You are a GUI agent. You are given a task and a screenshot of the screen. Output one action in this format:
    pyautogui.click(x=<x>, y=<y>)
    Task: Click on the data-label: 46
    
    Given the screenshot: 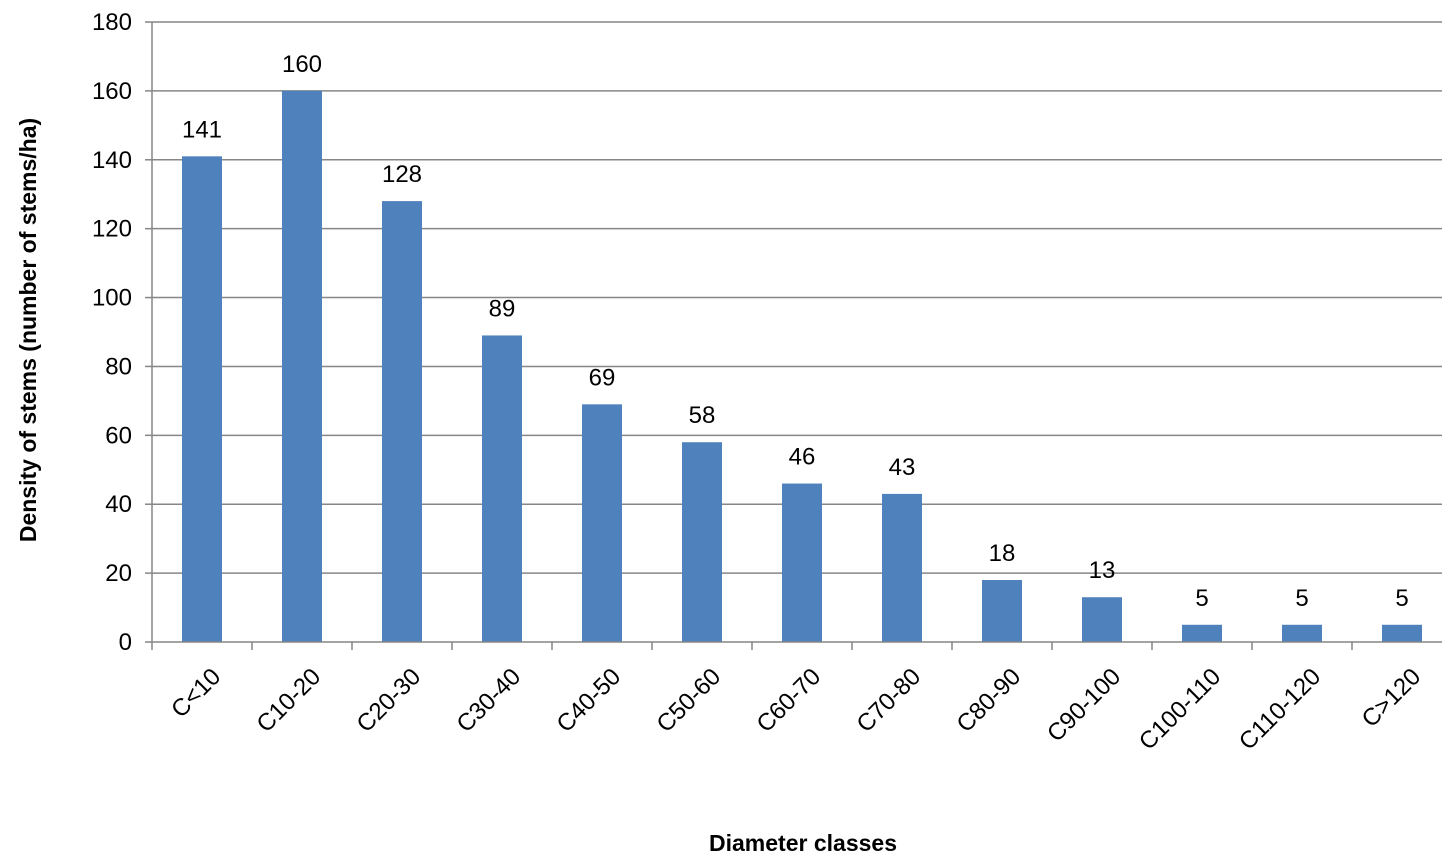 What is the action you would take?
    pyautogui.click(x=802, y=457)
    